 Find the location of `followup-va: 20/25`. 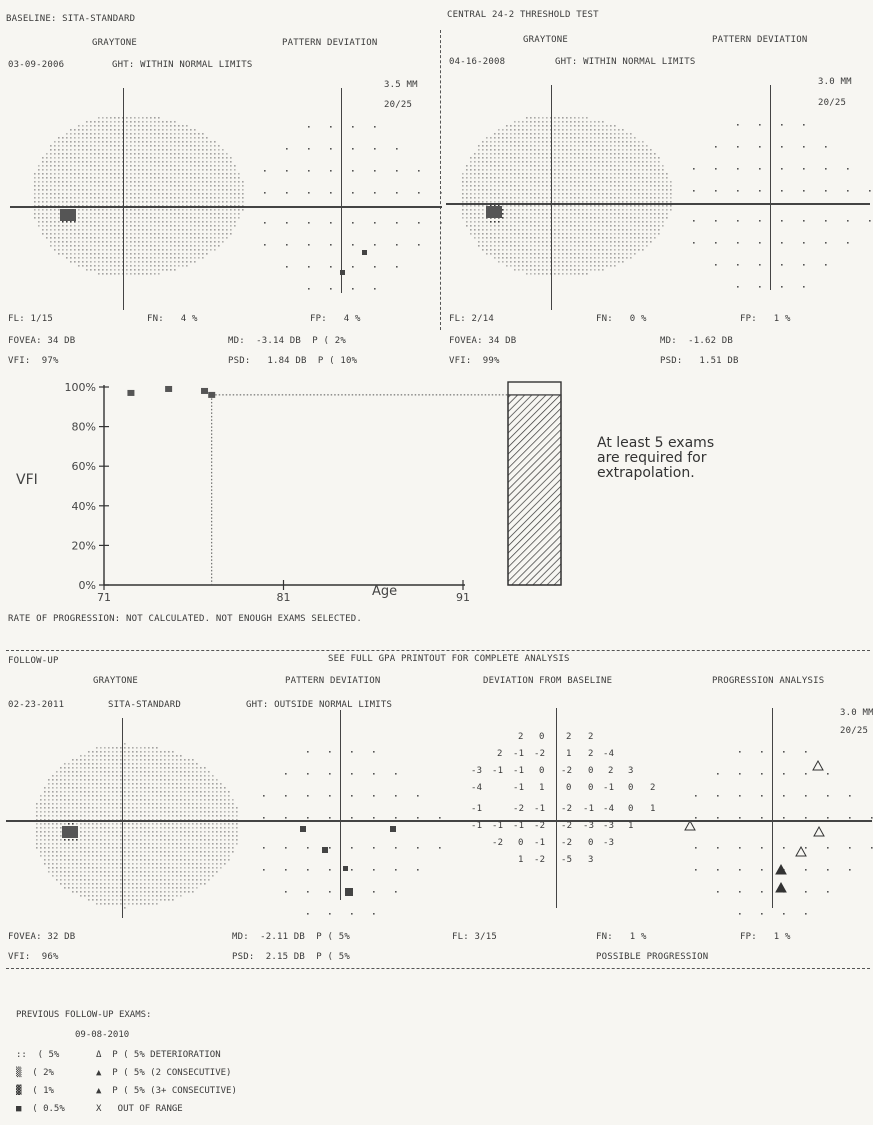

followup-va: 20/25 is located at coordinates (854, 731).